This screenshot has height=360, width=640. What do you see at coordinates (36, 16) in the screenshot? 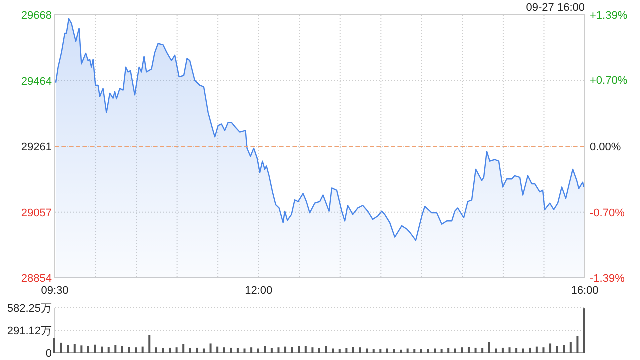
I see `y-tick-label: 29668` at bounding box center [36, 16].